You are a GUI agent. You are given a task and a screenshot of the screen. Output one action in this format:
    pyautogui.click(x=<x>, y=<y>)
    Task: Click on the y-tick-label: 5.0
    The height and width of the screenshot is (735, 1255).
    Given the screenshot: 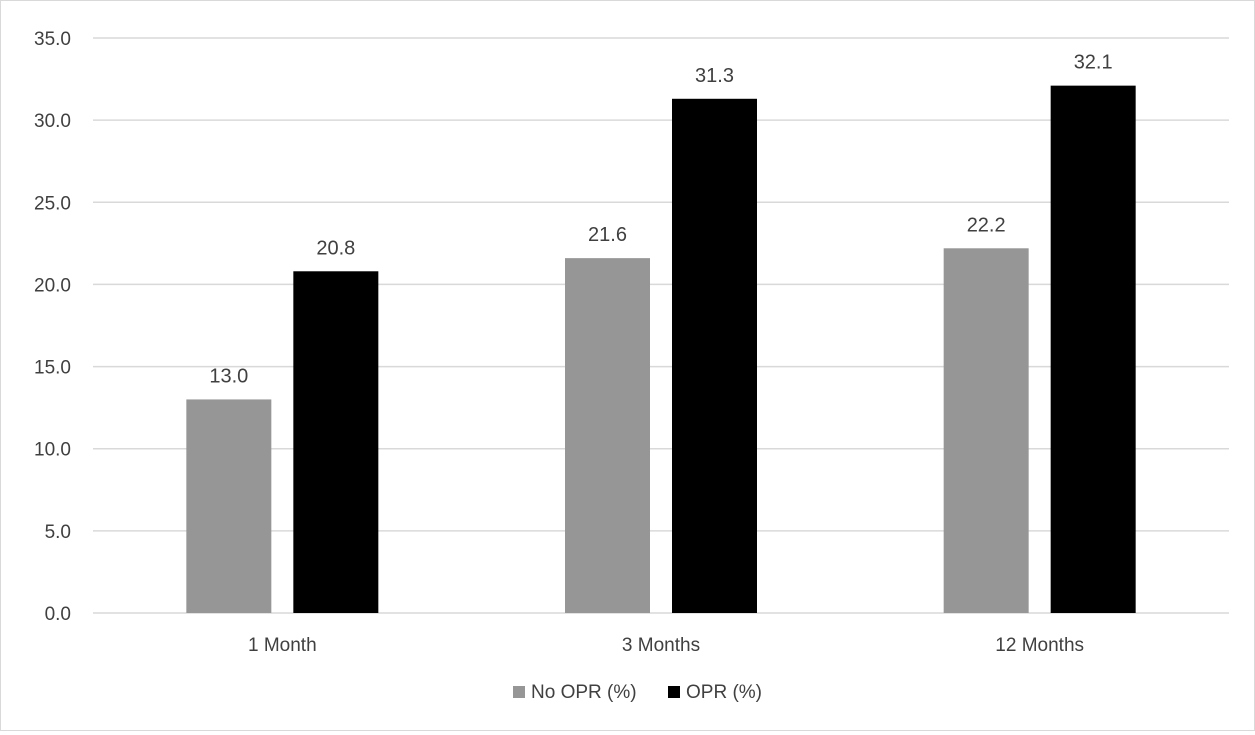 What is the action you would take?
    pyautogui.click(x=58, y=532)
    